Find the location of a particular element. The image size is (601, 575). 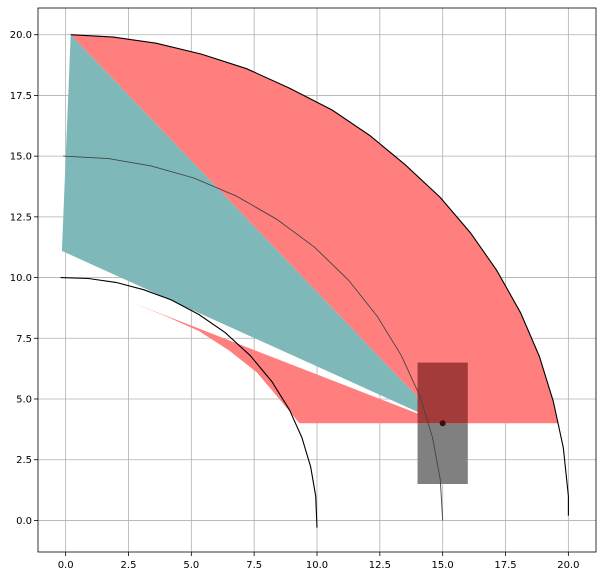

x-tick-label: 15.0 is located at coordinates (443, 565).